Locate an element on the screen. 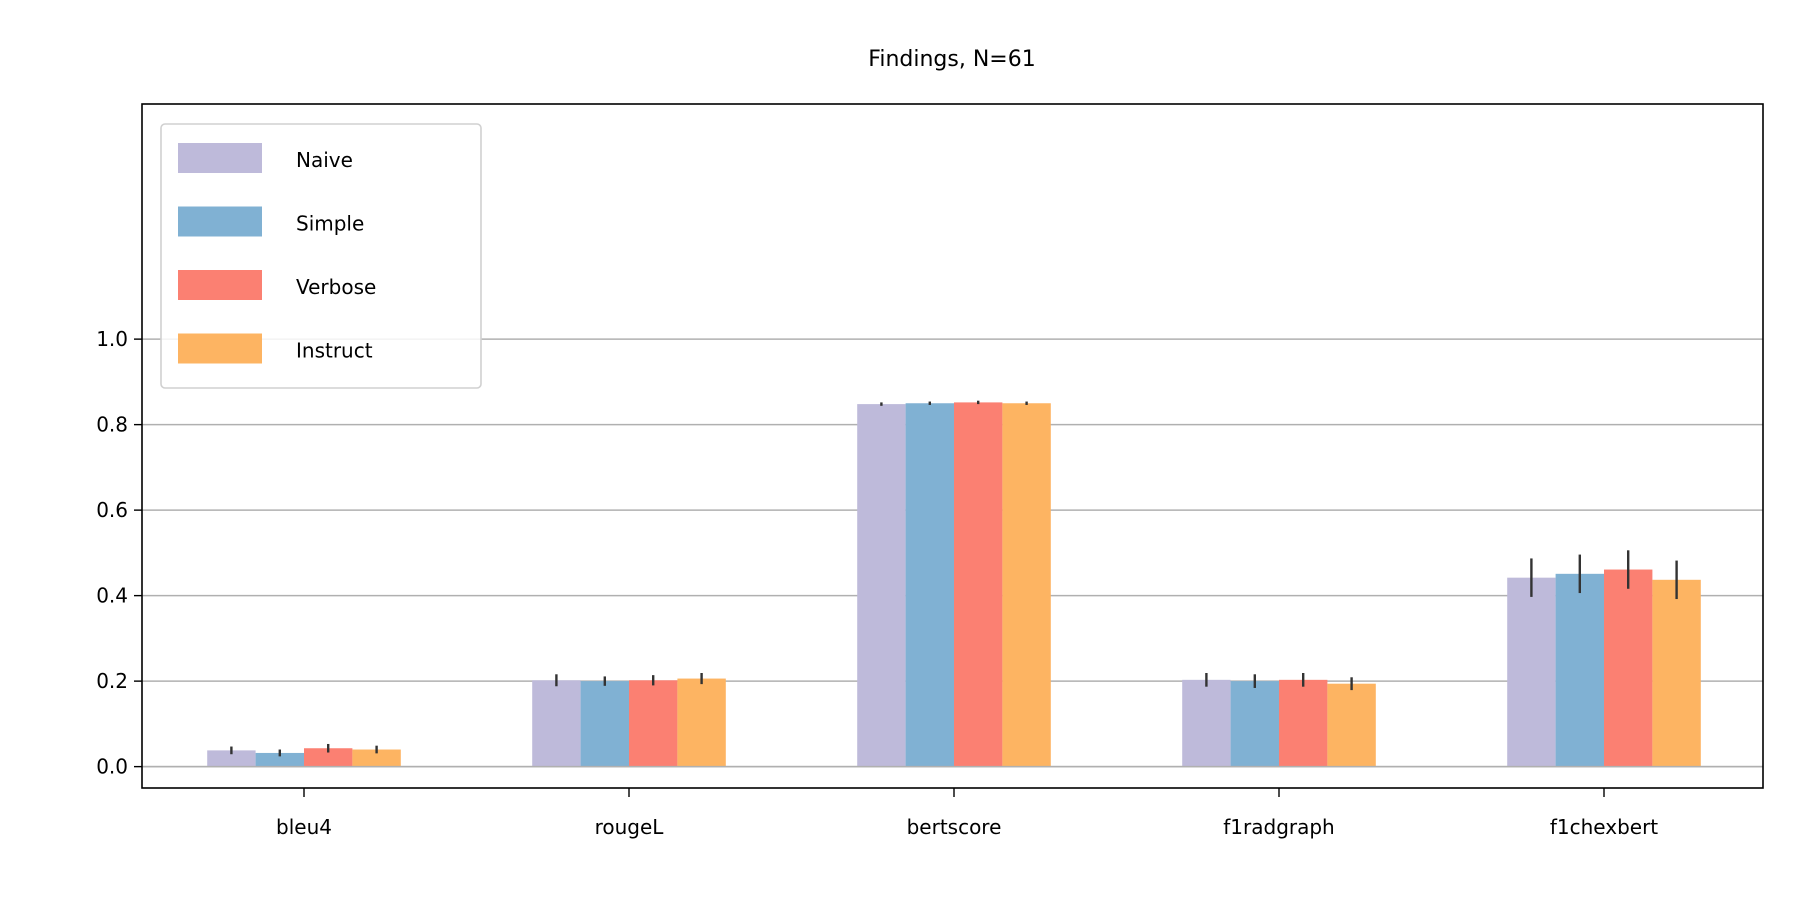  bar-instruct-bleu4 is located at coordinates (376, 758).